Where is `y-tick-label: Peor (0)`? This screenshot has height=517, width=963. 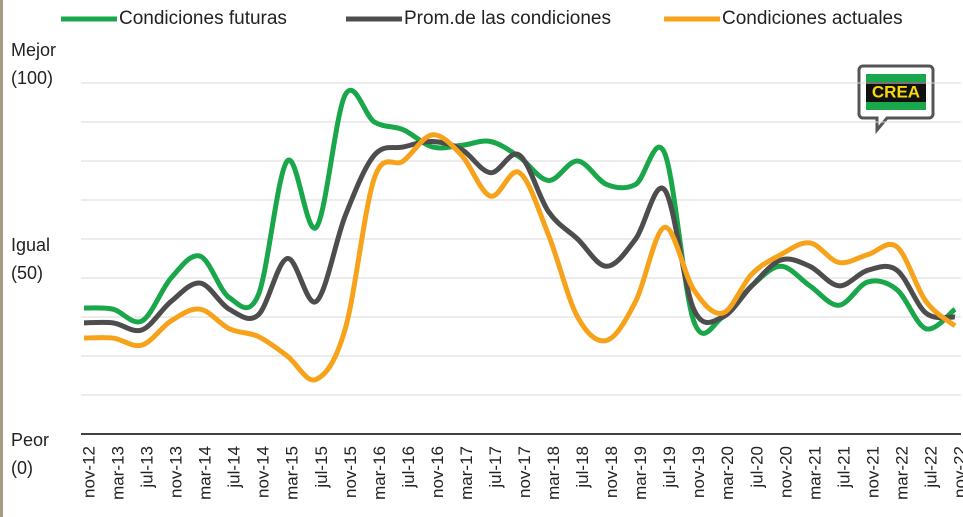 y-tick-label: Peor (0) is located at coordinates (30, 454).